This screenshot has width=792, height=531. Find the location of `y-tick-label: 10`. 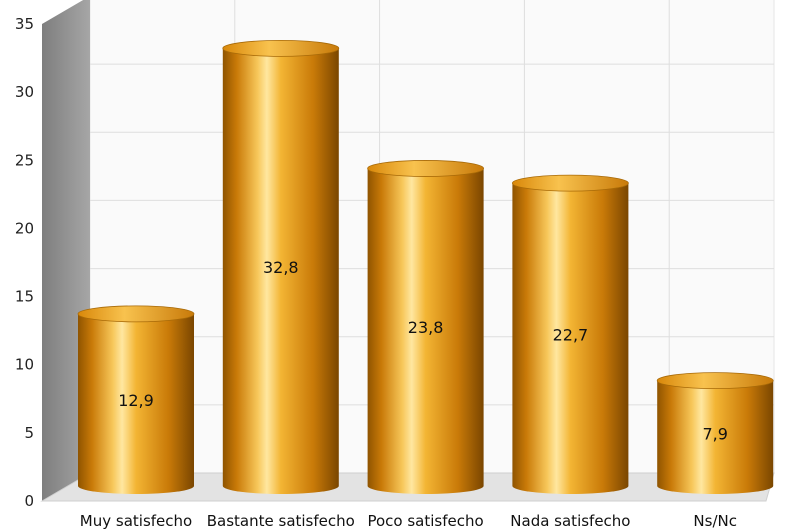

y-tick-label: 10 is located at coordinates (24, 365).